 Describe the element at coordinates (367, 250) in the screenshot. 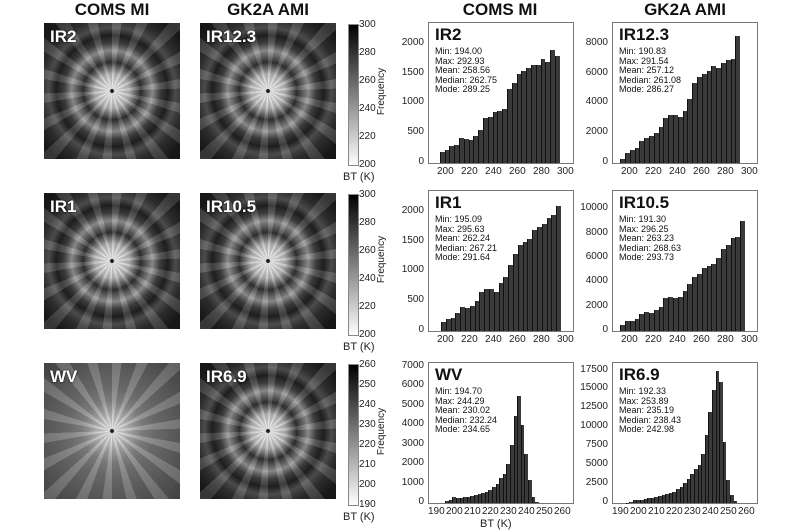

I see `colorbar-tick: 260` at that location.